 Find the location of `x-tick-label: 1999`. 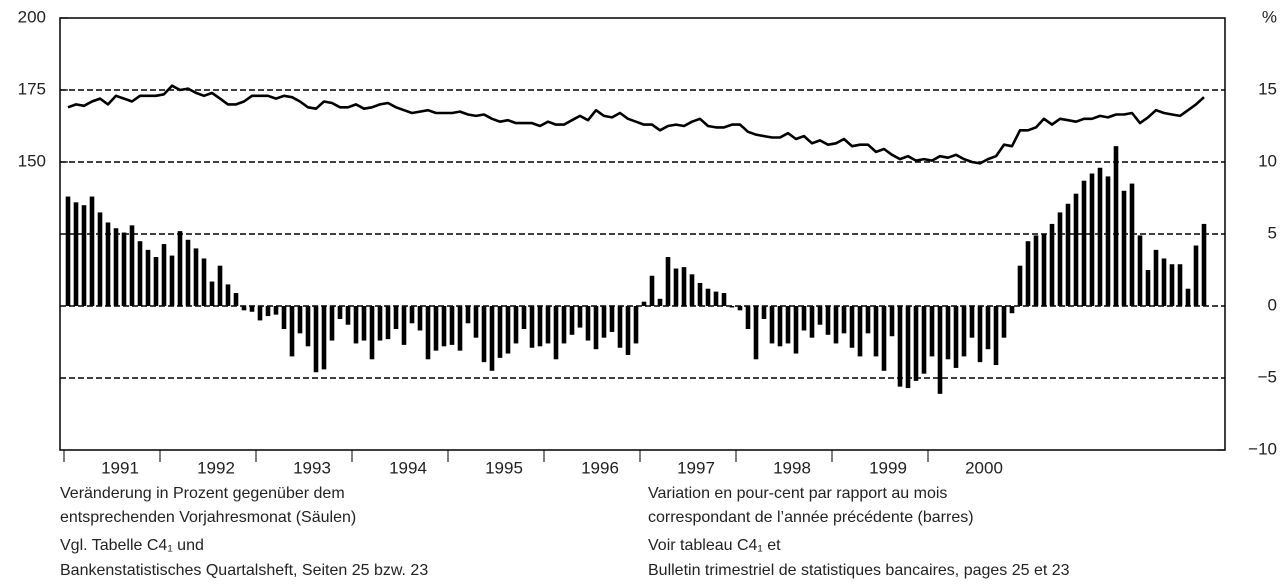

x-tick-label: 1999 is located at coordinates (888, 467).